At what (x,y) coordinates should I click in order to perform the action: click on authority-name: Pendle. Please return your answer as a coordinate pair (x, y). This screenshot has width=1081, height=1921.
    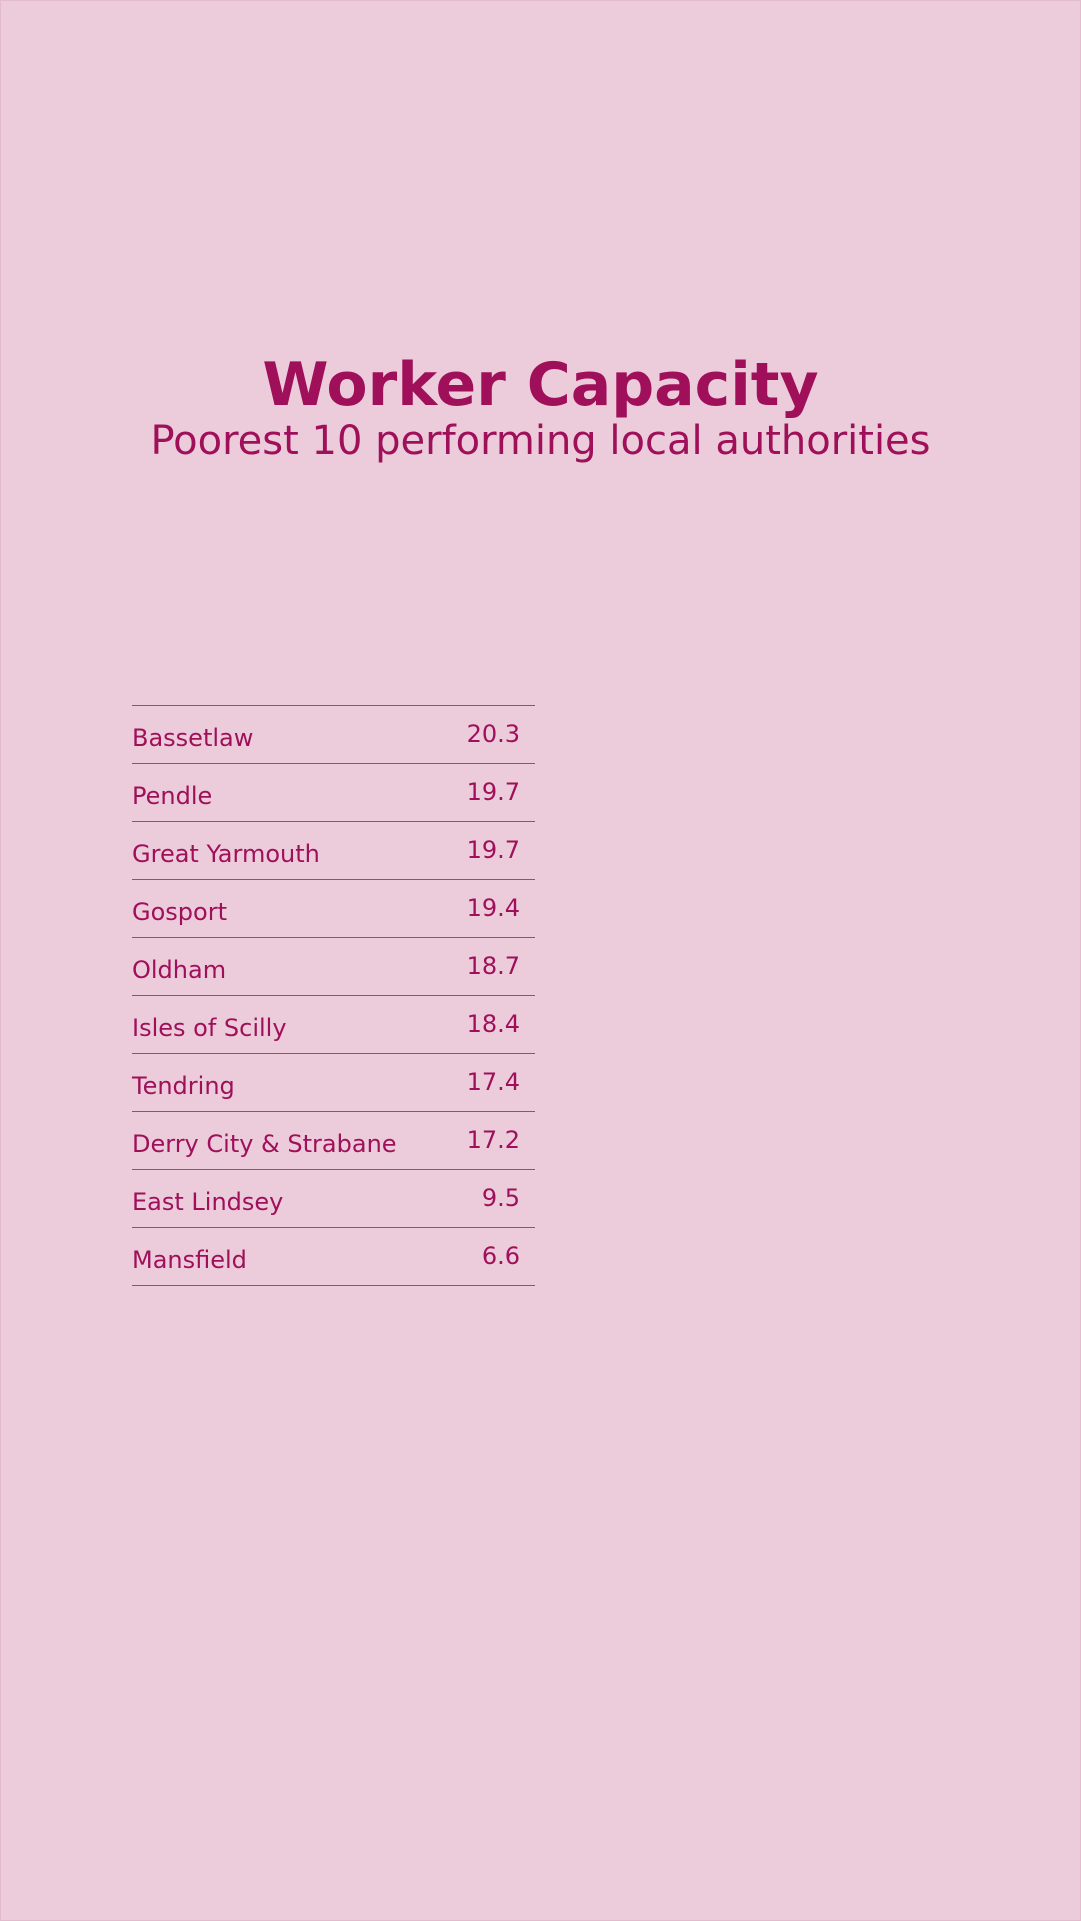
    Looking at the image, I should click on (172, 796).